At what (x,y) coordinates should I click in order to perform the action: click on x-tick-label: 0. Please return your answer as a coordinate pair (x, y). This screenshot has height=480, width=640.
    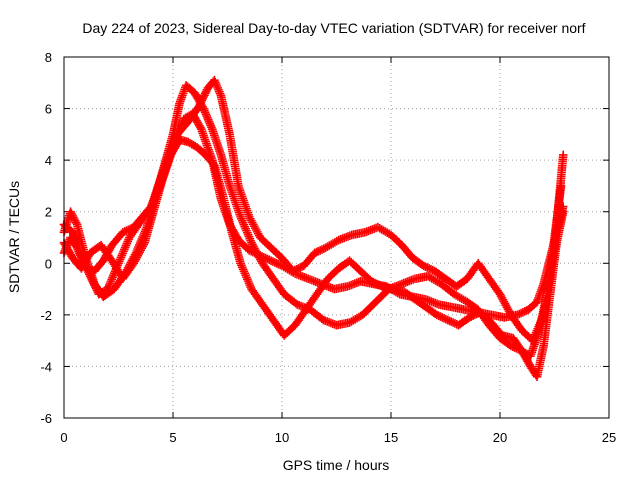
    Looking at the image, I should click on (63, 437).